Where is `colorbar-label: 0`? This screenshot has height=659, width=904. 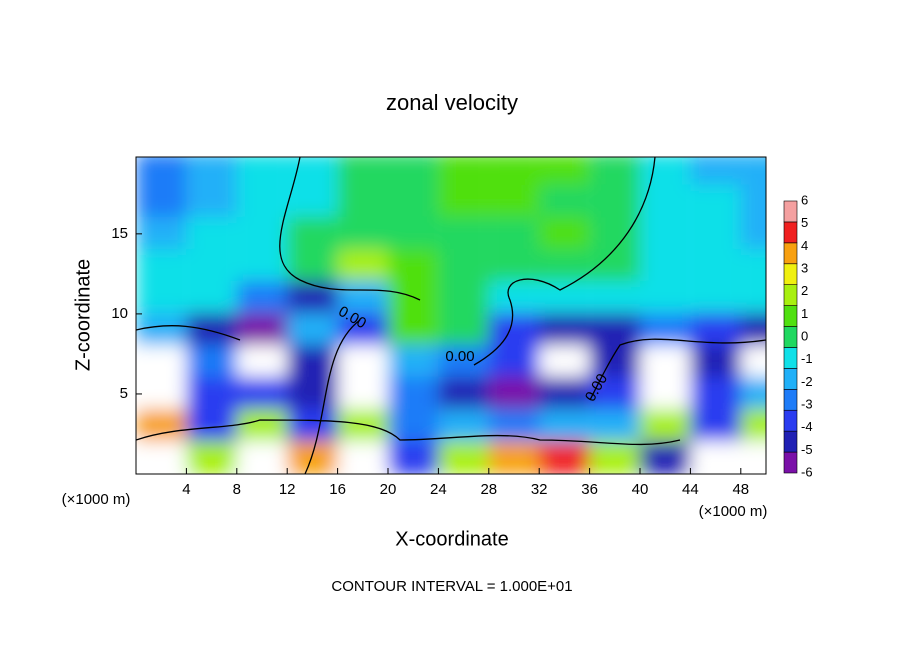 colorbar-label: 0 is located at coordinates (804, 335).